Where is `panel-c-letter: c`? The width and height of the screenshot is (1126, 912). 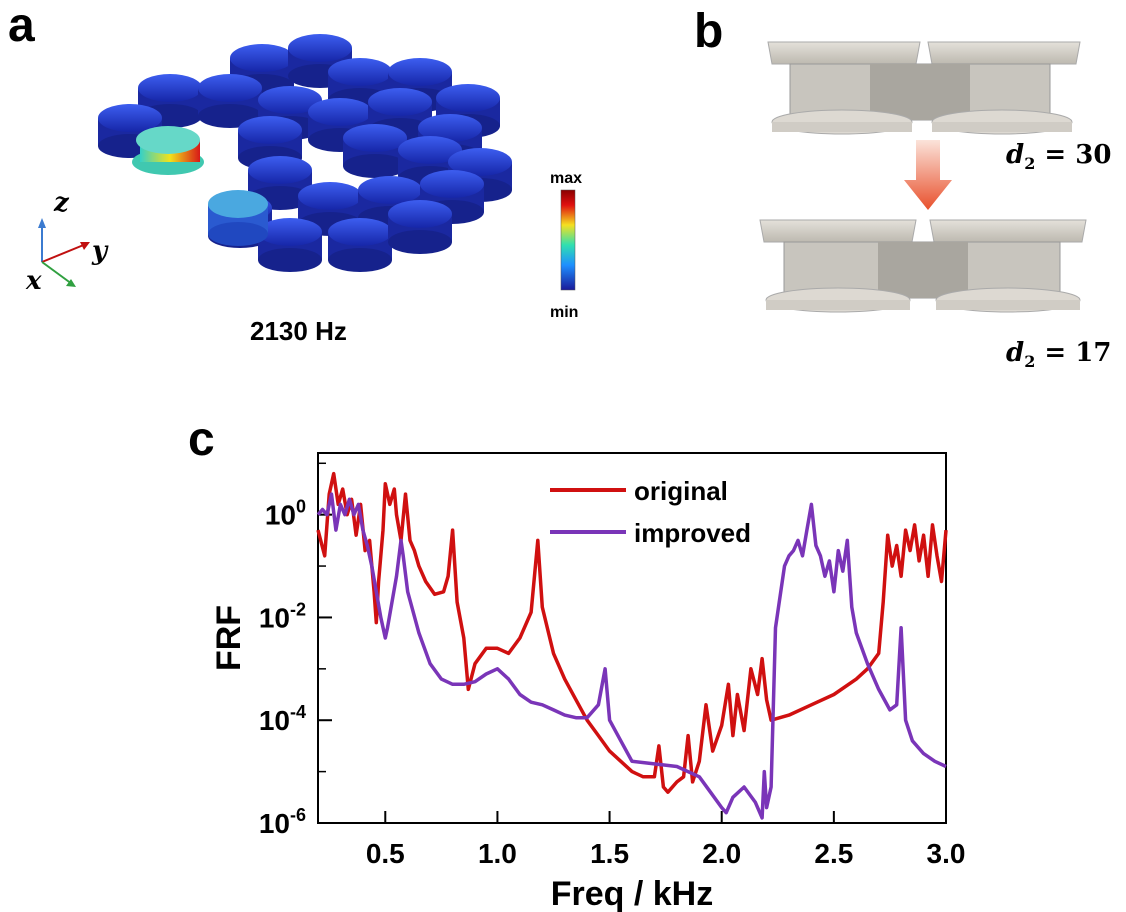 panel-c-letter: c is located at coordinates (201, 439).